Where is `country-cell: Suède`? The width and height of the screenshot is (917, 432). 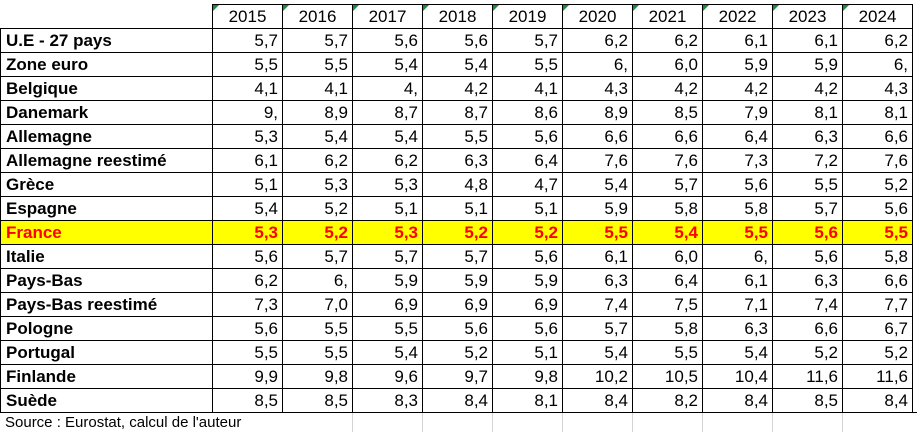
country-cell: Suède is located at coordinates (106, 400).